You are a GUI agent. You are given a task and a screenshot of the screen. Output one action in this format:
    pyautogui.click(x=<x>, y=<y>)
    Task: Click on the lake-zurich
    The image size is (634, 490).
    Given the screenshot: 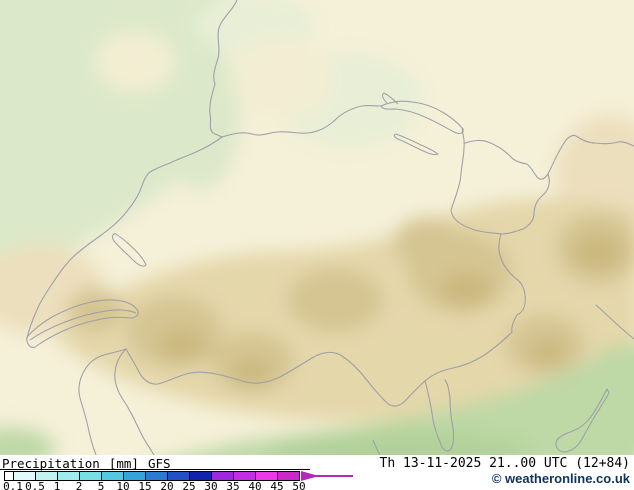 What is the action you would take?
    pyautogui.click(x=416, y=144)
    